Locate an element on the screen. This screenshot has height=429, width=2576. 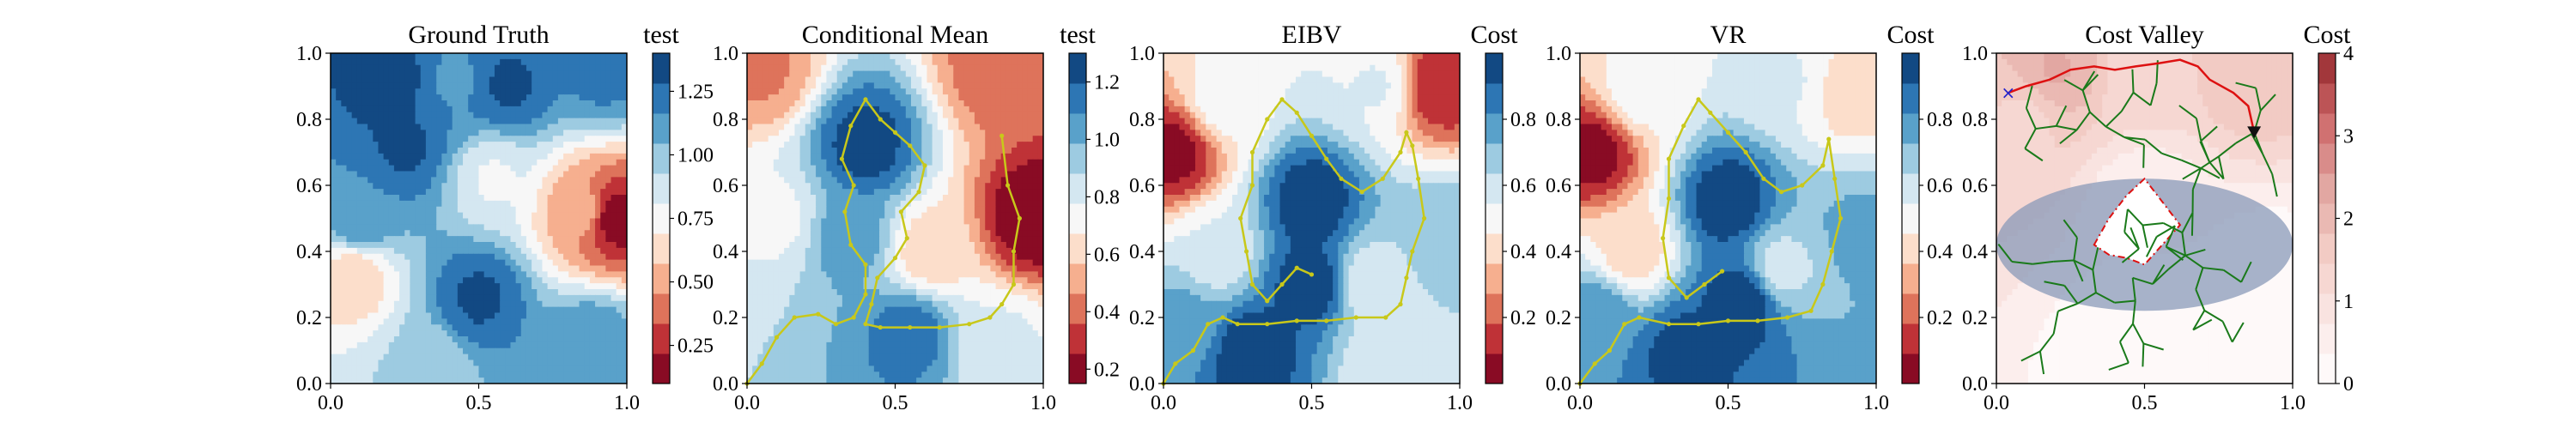
panel-title: Ground Truth is located at coordinates (479, 35).